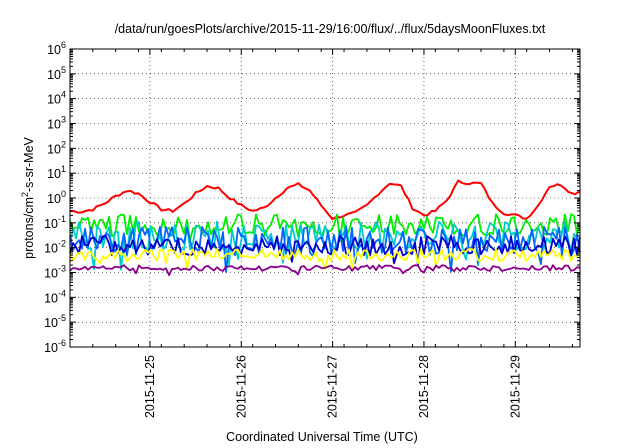 Image resolution: width=640 pixels, height=448 pixels. Describe the element at coordinates (55, 272) in the screenshot. I see `y-tick-label: 10⁻³` at that location.